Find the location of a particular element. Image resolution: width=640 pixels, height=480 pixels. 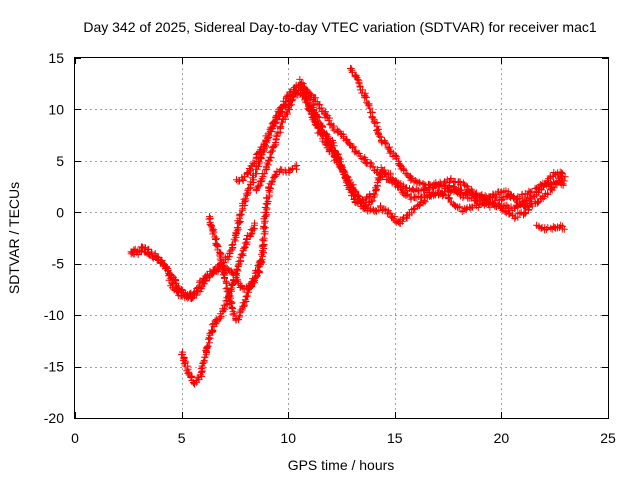

series-track-i is located at coordinates (550, 227).